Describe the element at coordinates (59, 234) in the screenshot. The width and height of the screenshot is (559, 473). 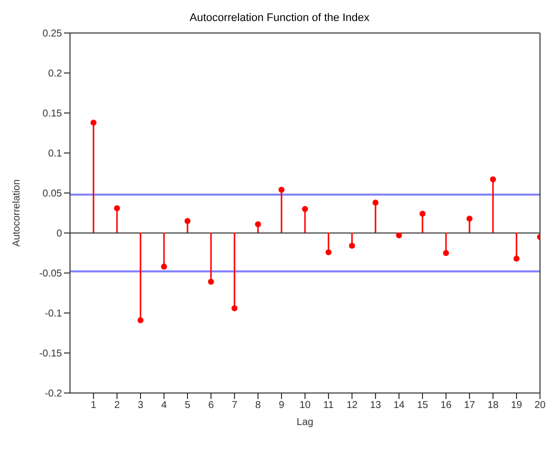
I see `y-tick-label: 0` at that location.